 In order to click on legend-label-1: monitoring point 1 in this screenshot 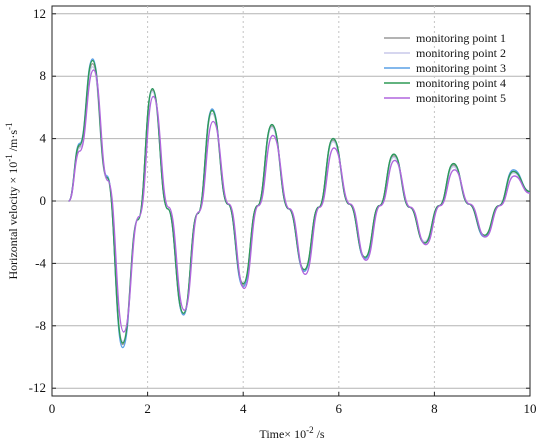, I will do `click(461, 38)`.